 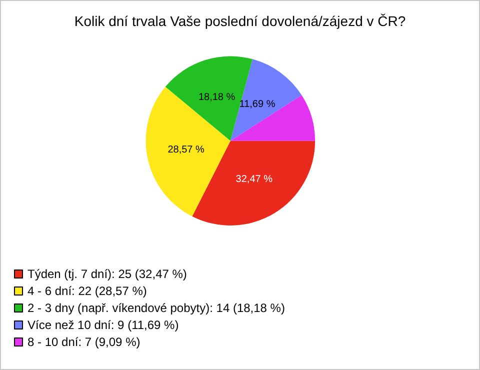 I want to click on legend-label: Týden (tj. 7 dní): 25 (32,47 %), so click(x=107, y=274).